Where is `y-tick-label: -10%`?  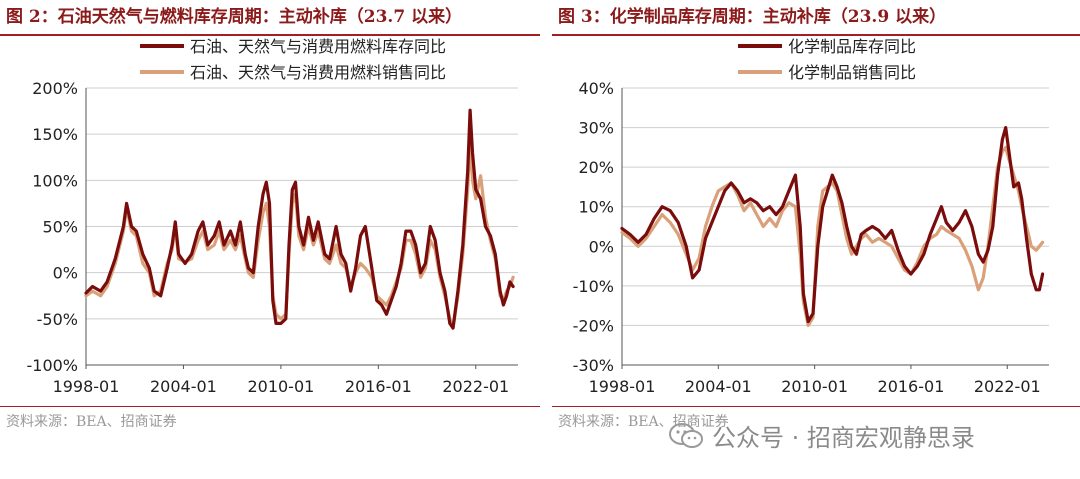
y-tick-label: -10% is located at coordinates (593, 286).